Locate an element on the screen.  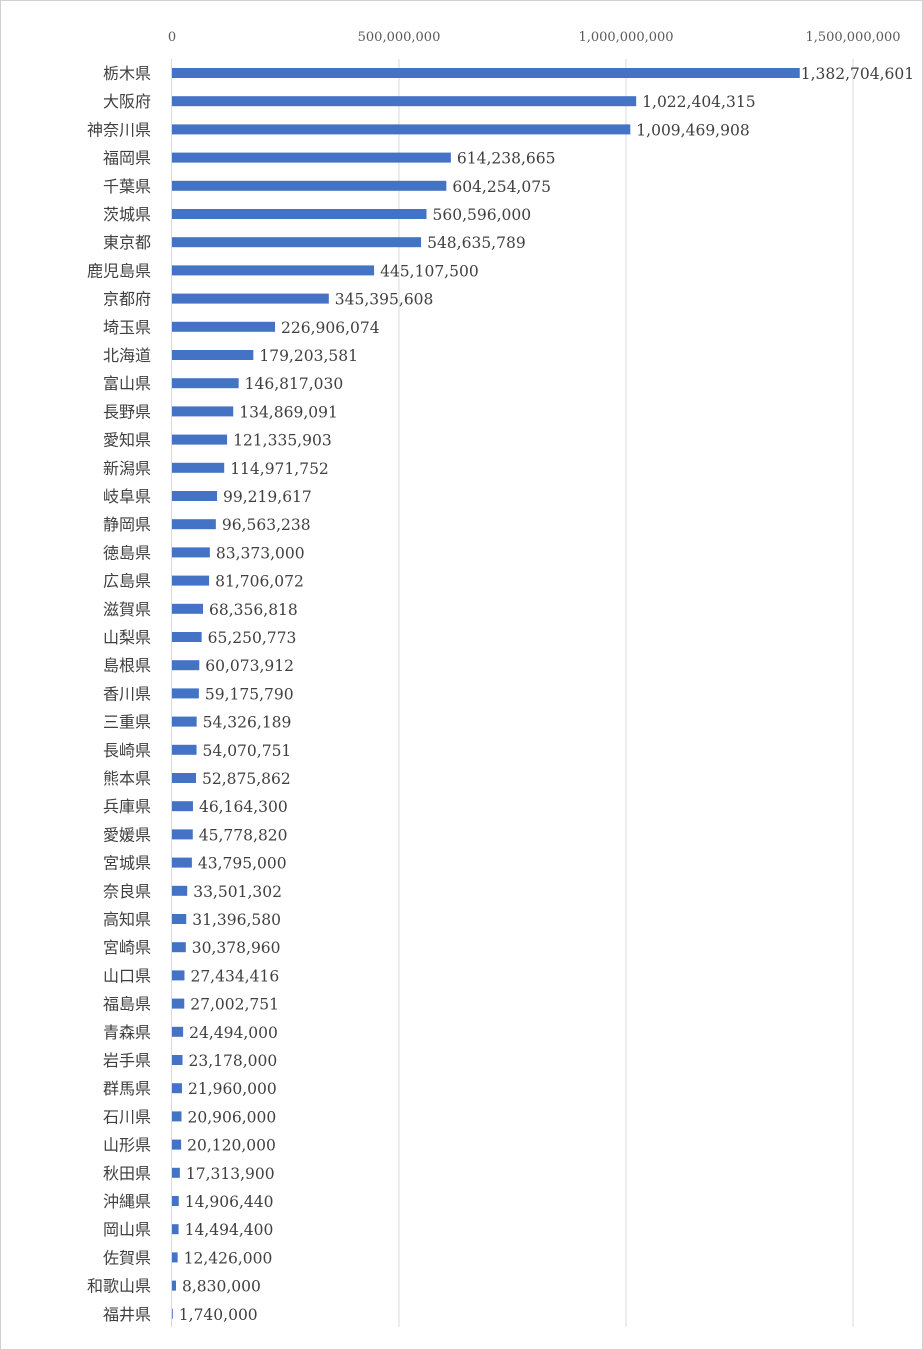
data-label: 33,501,302 is located at coordinates (237, 892).